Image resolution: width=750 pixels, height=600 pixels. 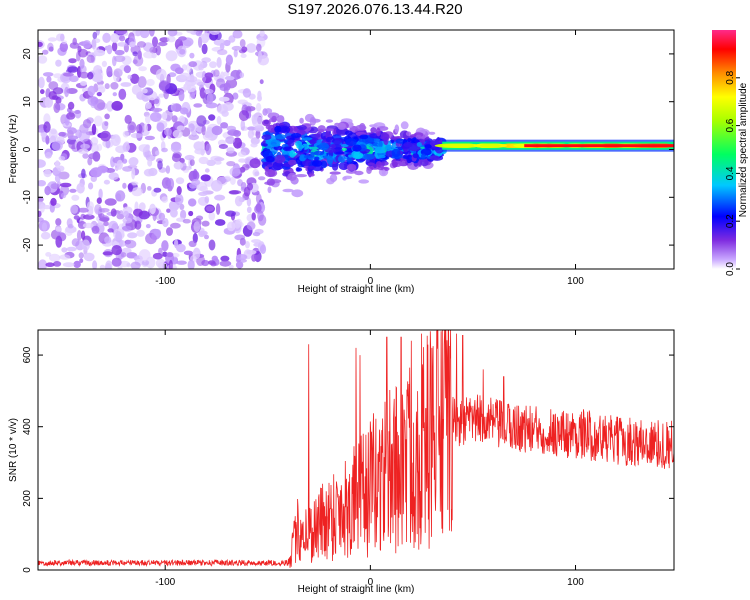 I want to click on x-tick-label: 0, so click(x=371, y=582).